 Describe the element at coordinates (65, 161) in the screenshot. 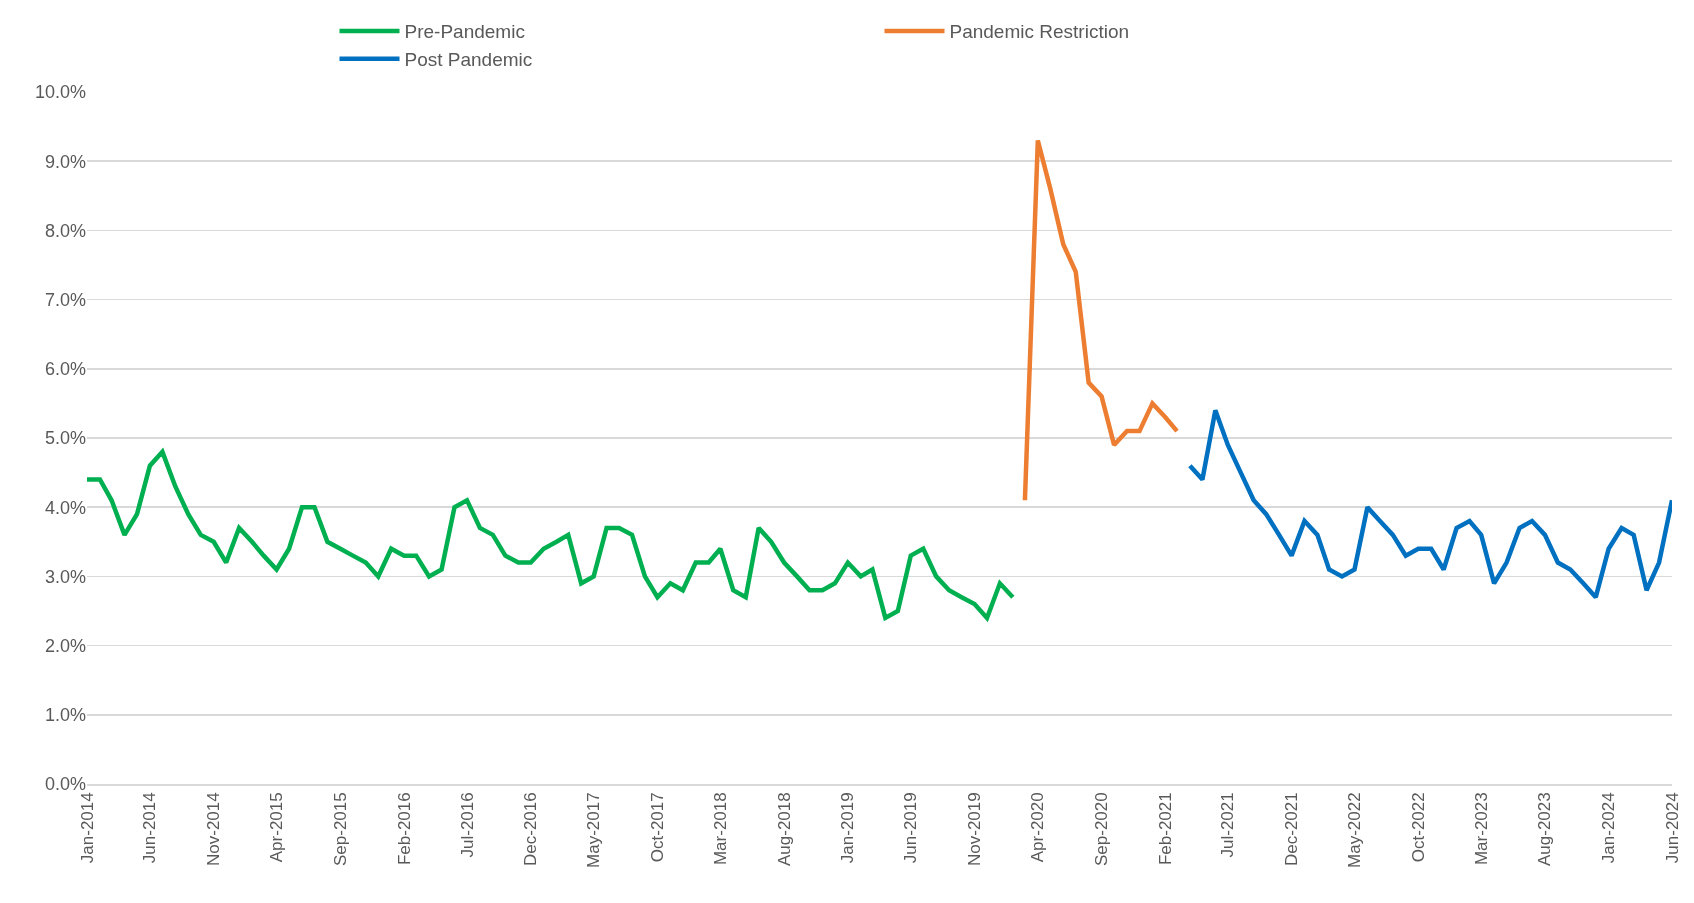

I see `y-tick-label: 9.0%` at that location.